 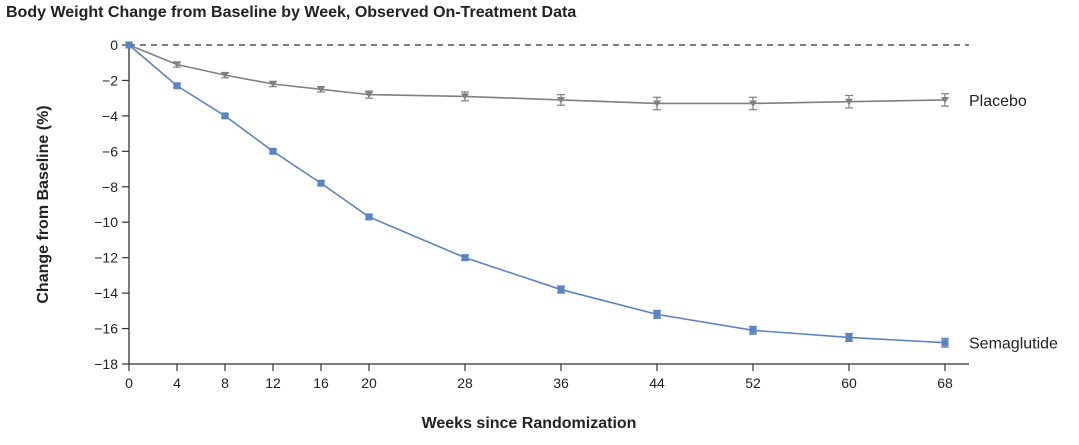 What do you see at coordinates (561, 383) in the screenshot?
I see `x-tick-label: 36` at bounding box center [561, 383].